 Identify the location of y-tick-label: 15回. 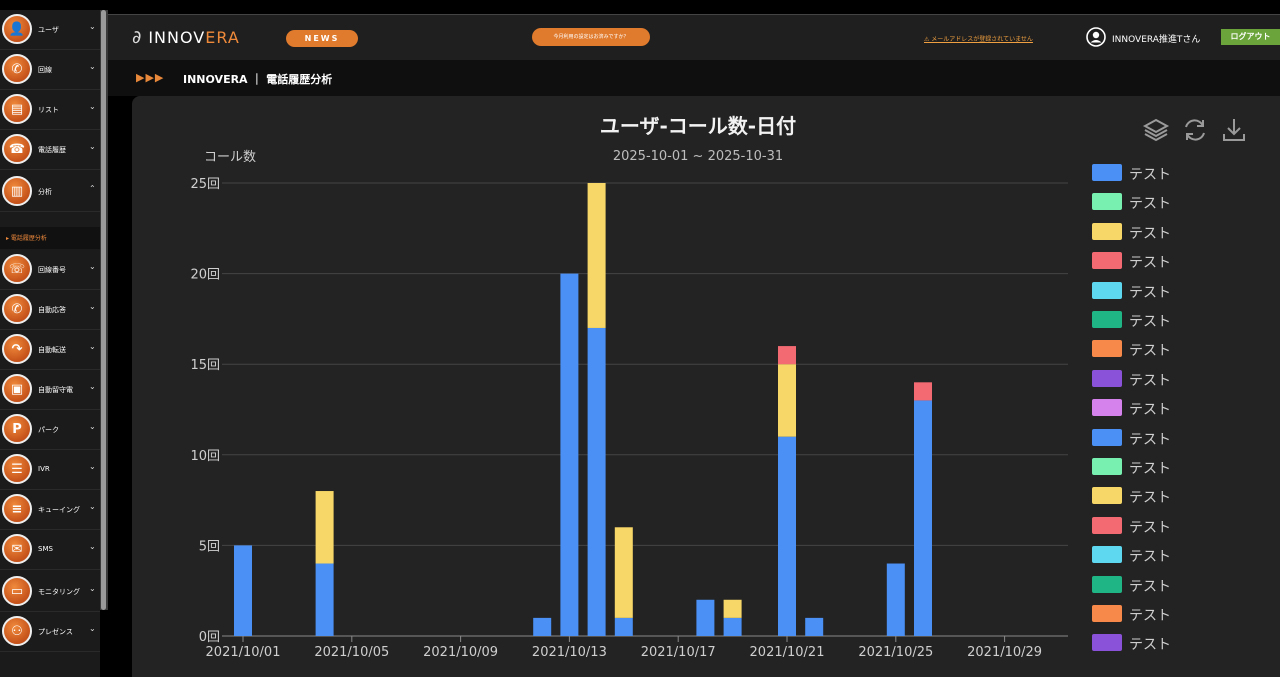
(205, 365).